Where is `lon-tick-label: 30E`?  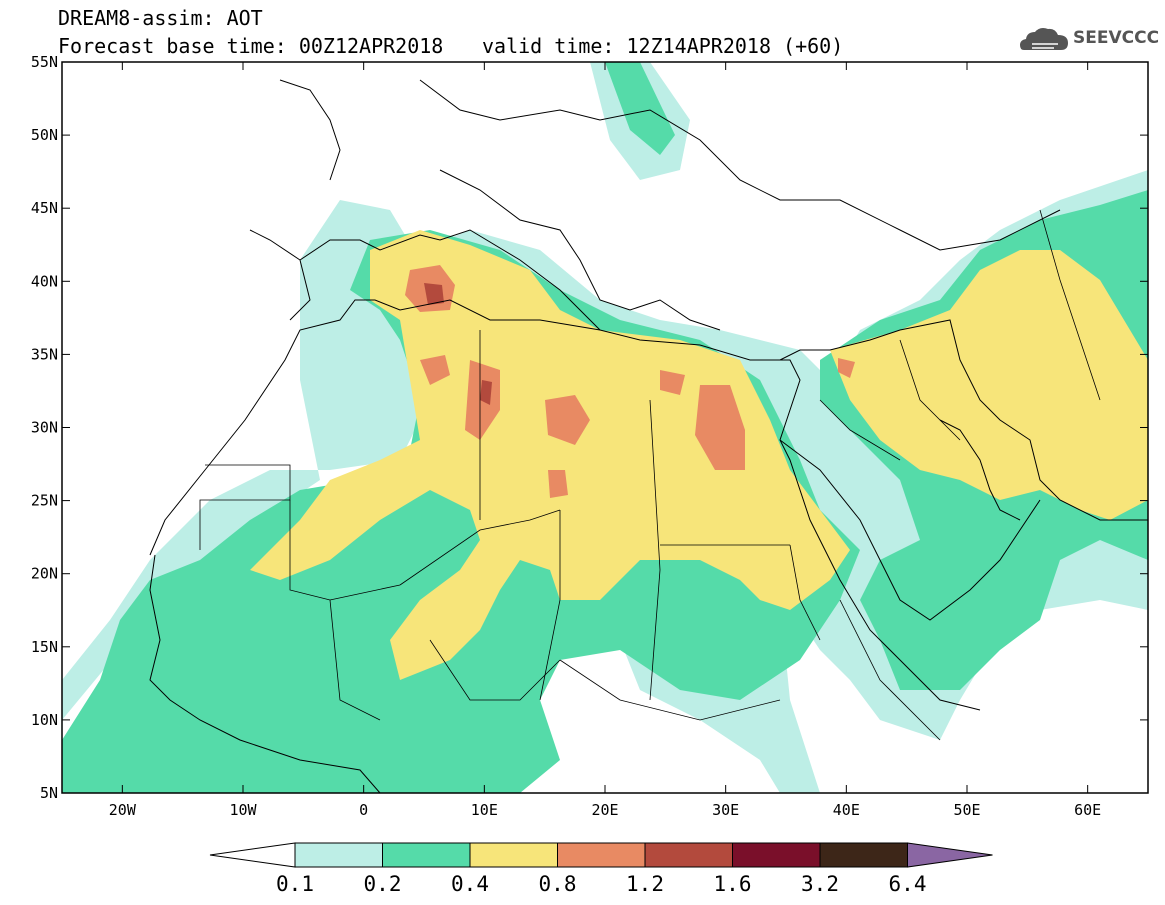
lon-tick-label: 30E is located at coordinates (725, 810).